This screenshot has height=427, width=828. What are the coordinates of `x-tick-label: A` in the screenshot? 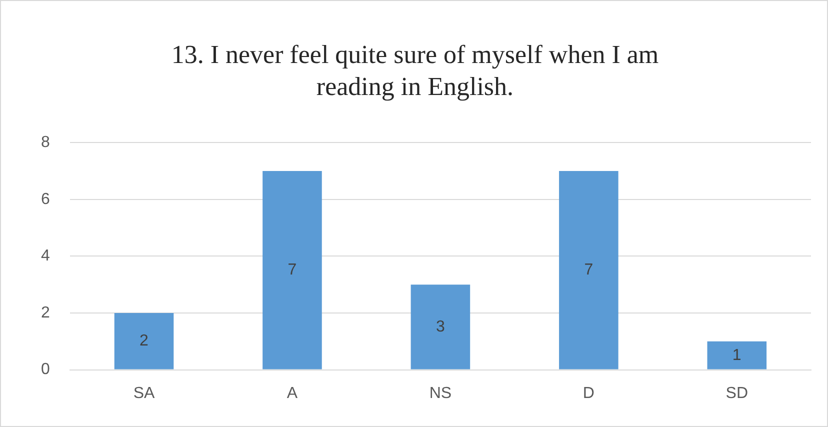 It's located at (292, 393).